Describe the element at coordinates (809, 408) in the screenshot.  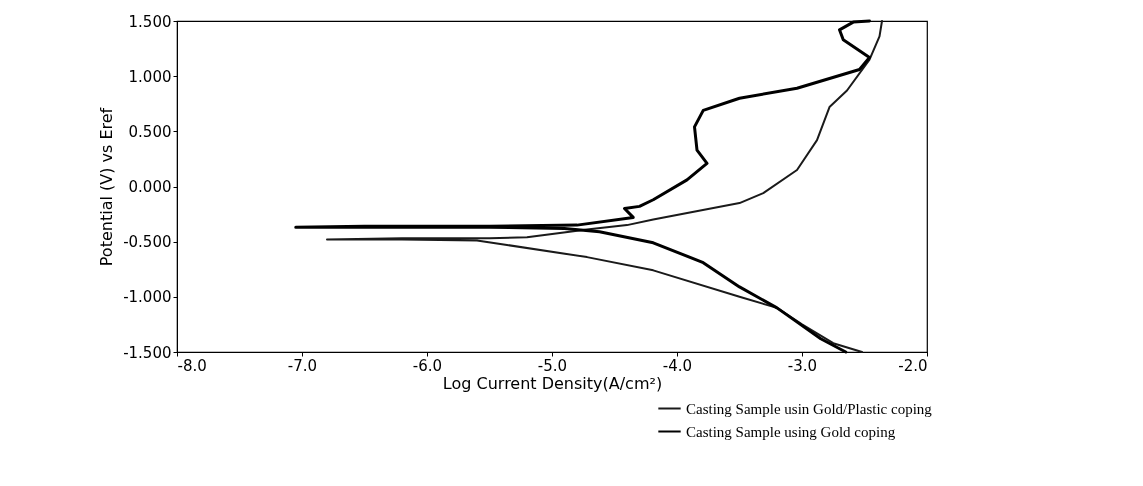
I see `legend-label: Casting Sample usin Gold/Plastic coping` at that location.